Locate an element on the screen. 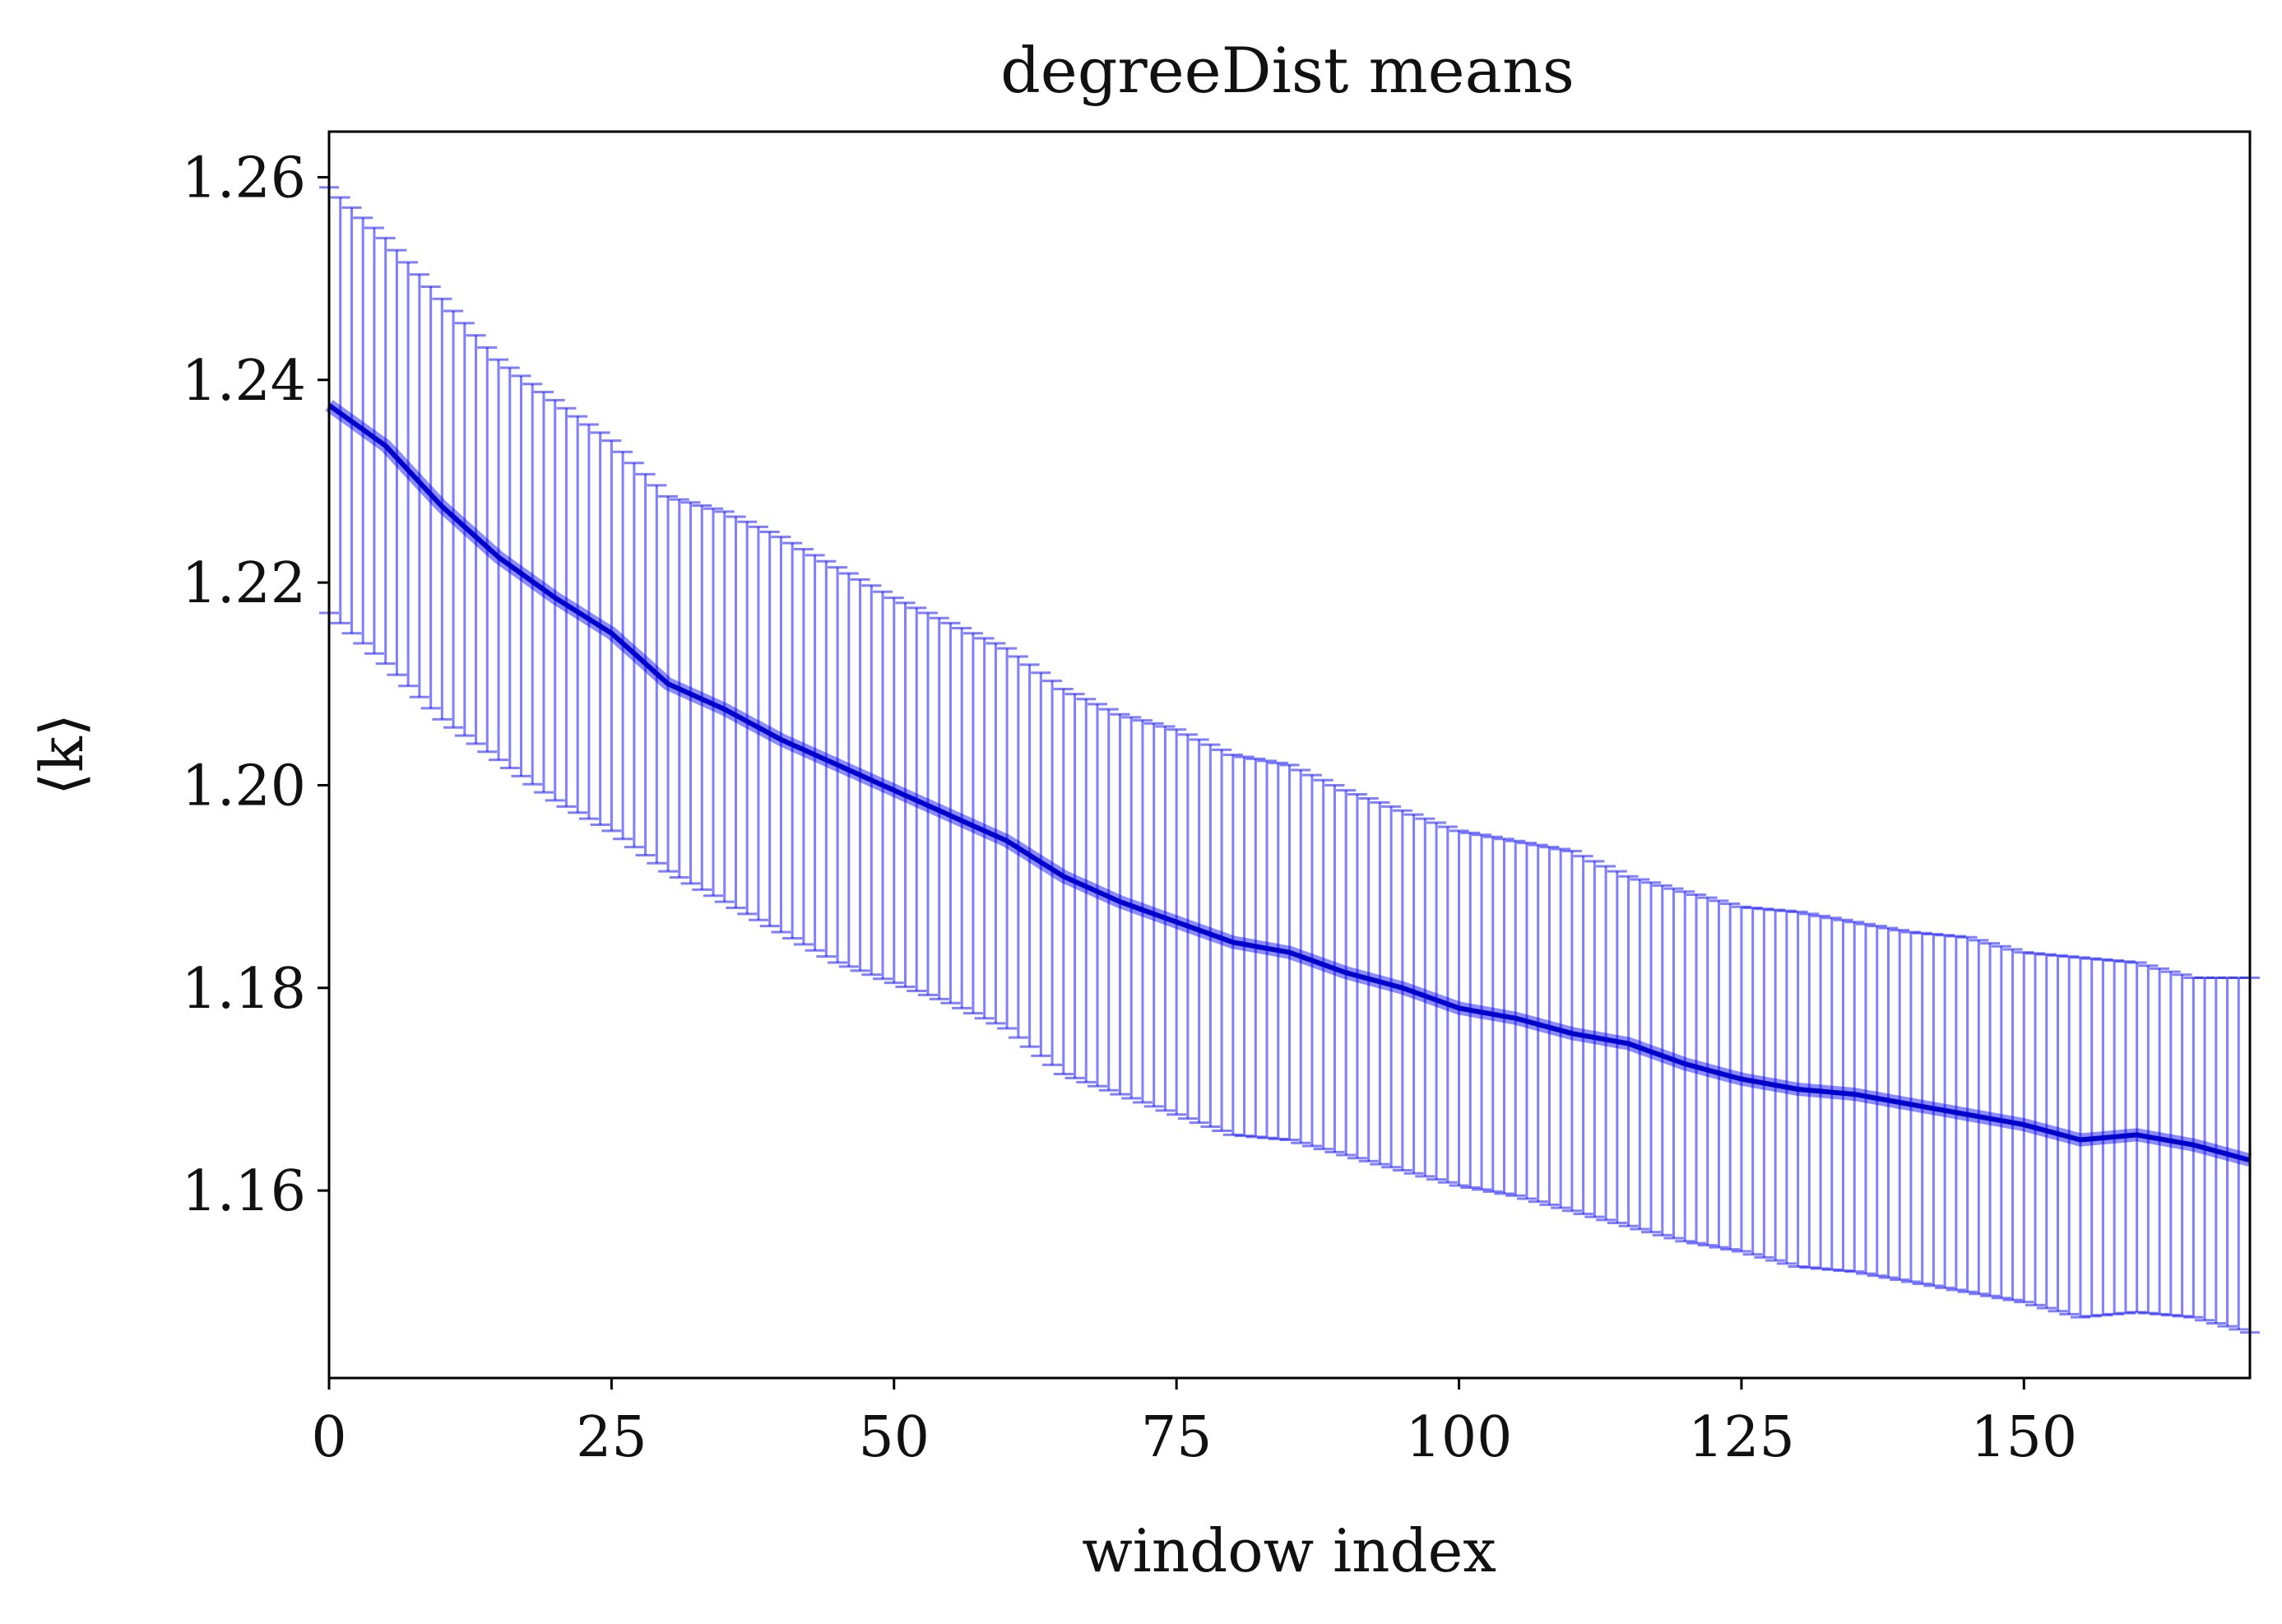  x-tick-label: 0 is located at coordinates (328, 1437).